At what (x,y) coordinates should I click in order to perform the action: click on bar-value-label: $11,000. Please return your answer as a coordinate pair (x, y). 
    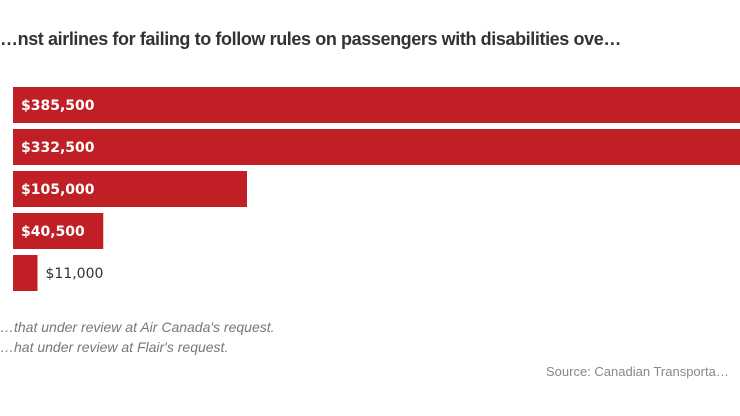
    Looking at the image, I should click on (75, 274).